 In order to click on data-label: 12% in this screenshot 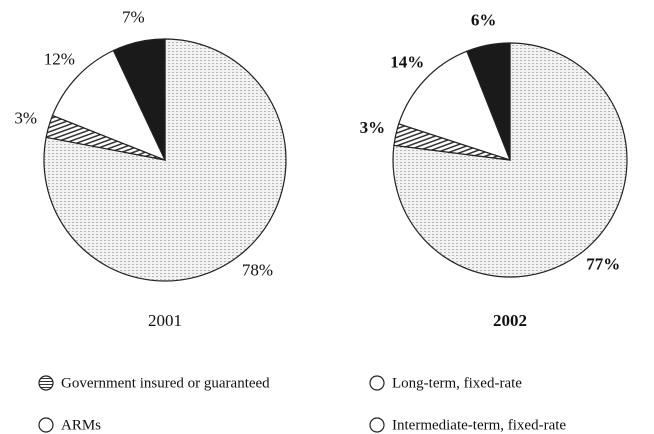, I will do `click(59, 59)`.